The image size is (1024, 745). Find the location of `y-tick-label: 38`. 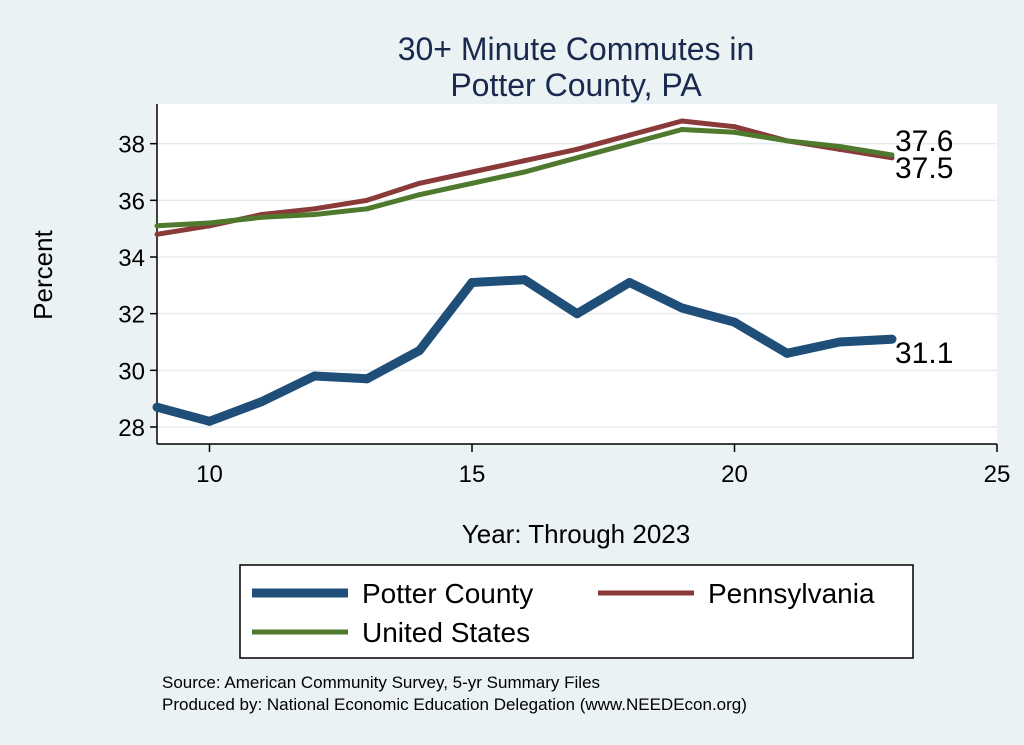

y-tick-label: 38 is located at coordinates (131, 145).